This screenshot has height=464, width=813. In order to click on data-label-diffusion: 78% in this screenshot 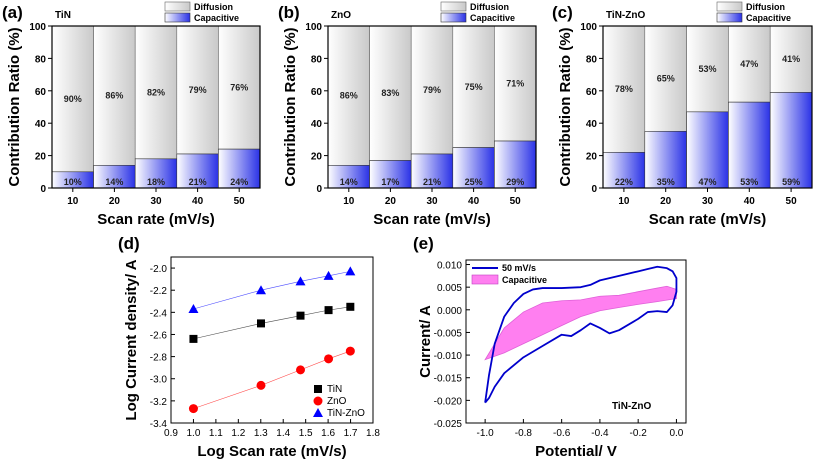, I will do `click(624, 89)`.